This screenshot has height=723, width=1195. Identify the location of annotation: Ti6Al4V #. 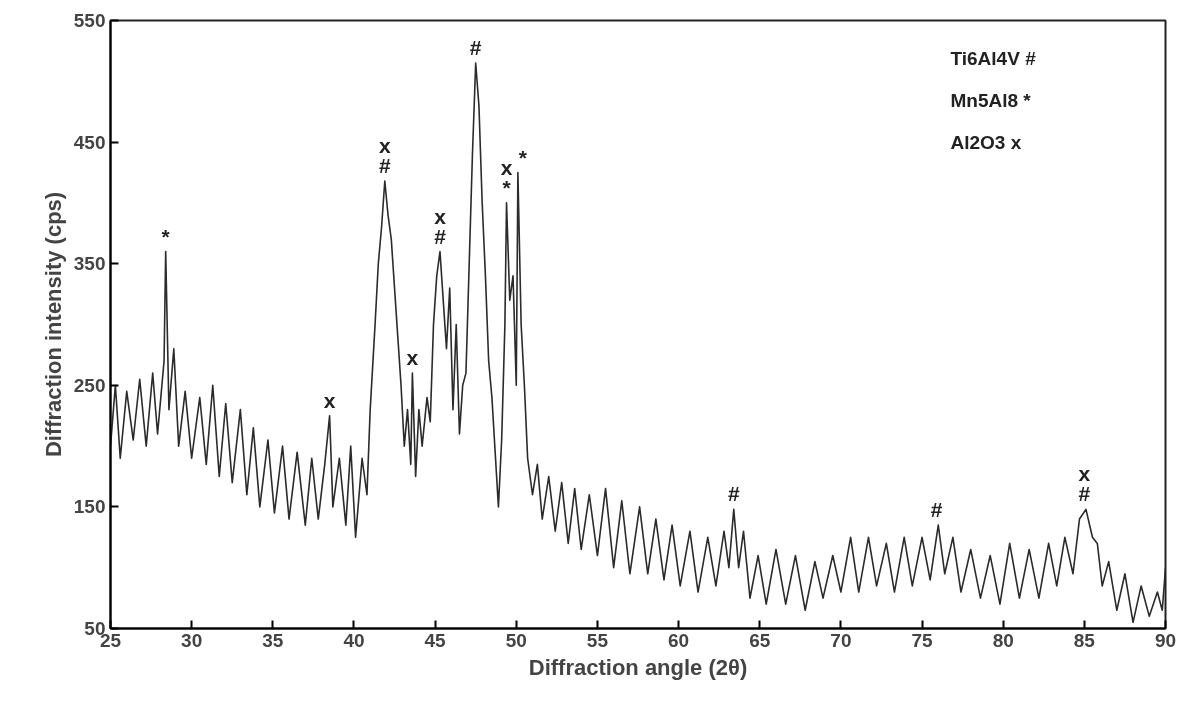
(993, 58).